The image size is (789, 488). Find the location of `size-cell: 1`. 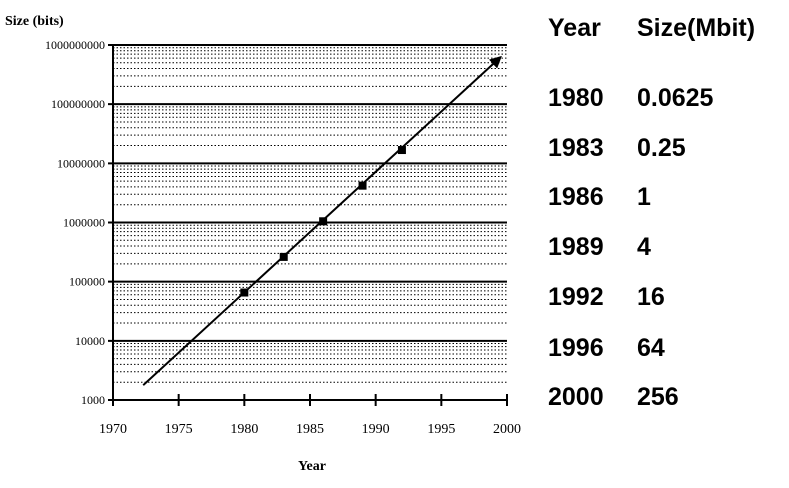

size-cell: 1 is located at coordinates (644, 197).